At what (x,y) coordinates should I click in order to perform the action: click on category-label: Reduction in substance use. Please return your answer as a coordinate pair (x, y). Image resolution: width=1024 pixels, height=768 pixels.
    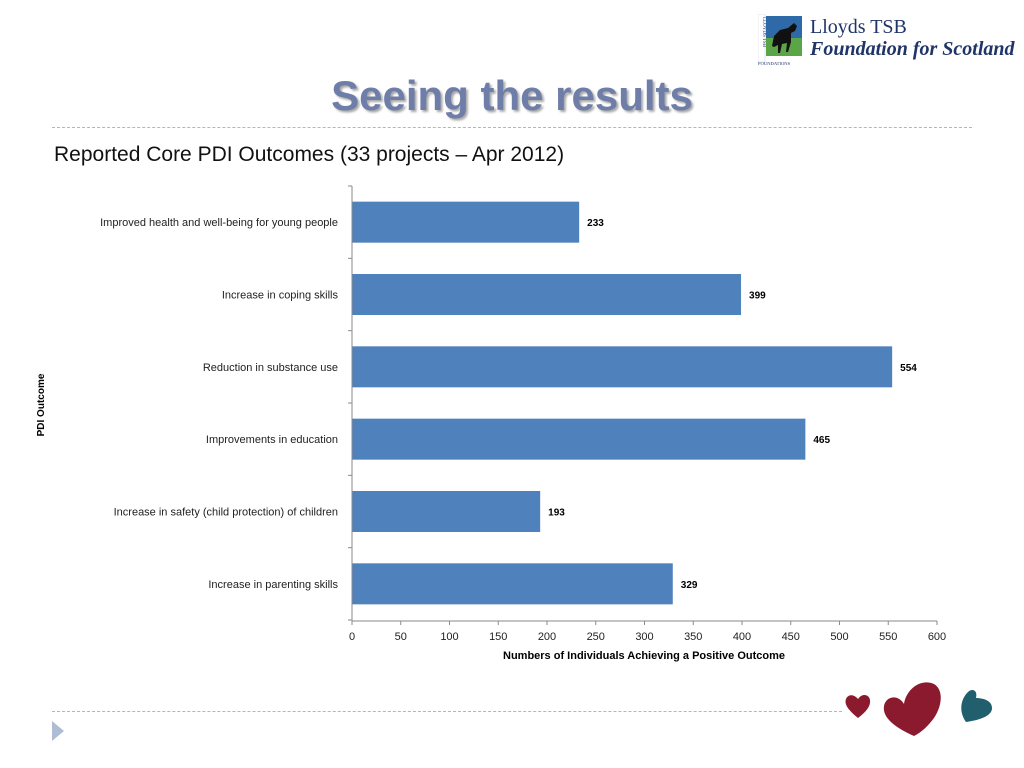
    Looking at the image, I should click on (270, 368).